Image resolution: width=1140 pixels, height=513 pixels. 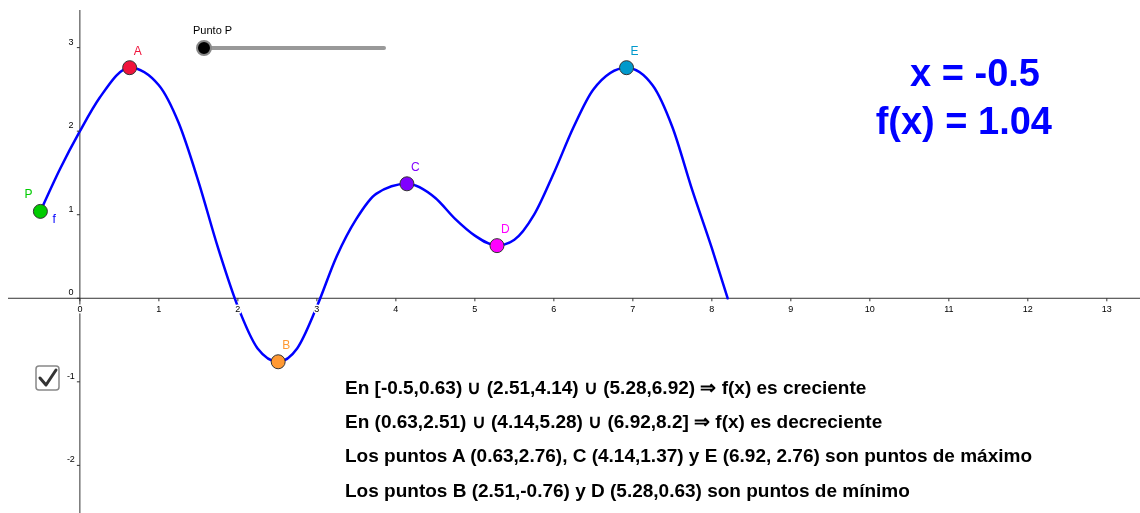 I want to click on x-tick-label: 13, so click(x=1106, y=309).